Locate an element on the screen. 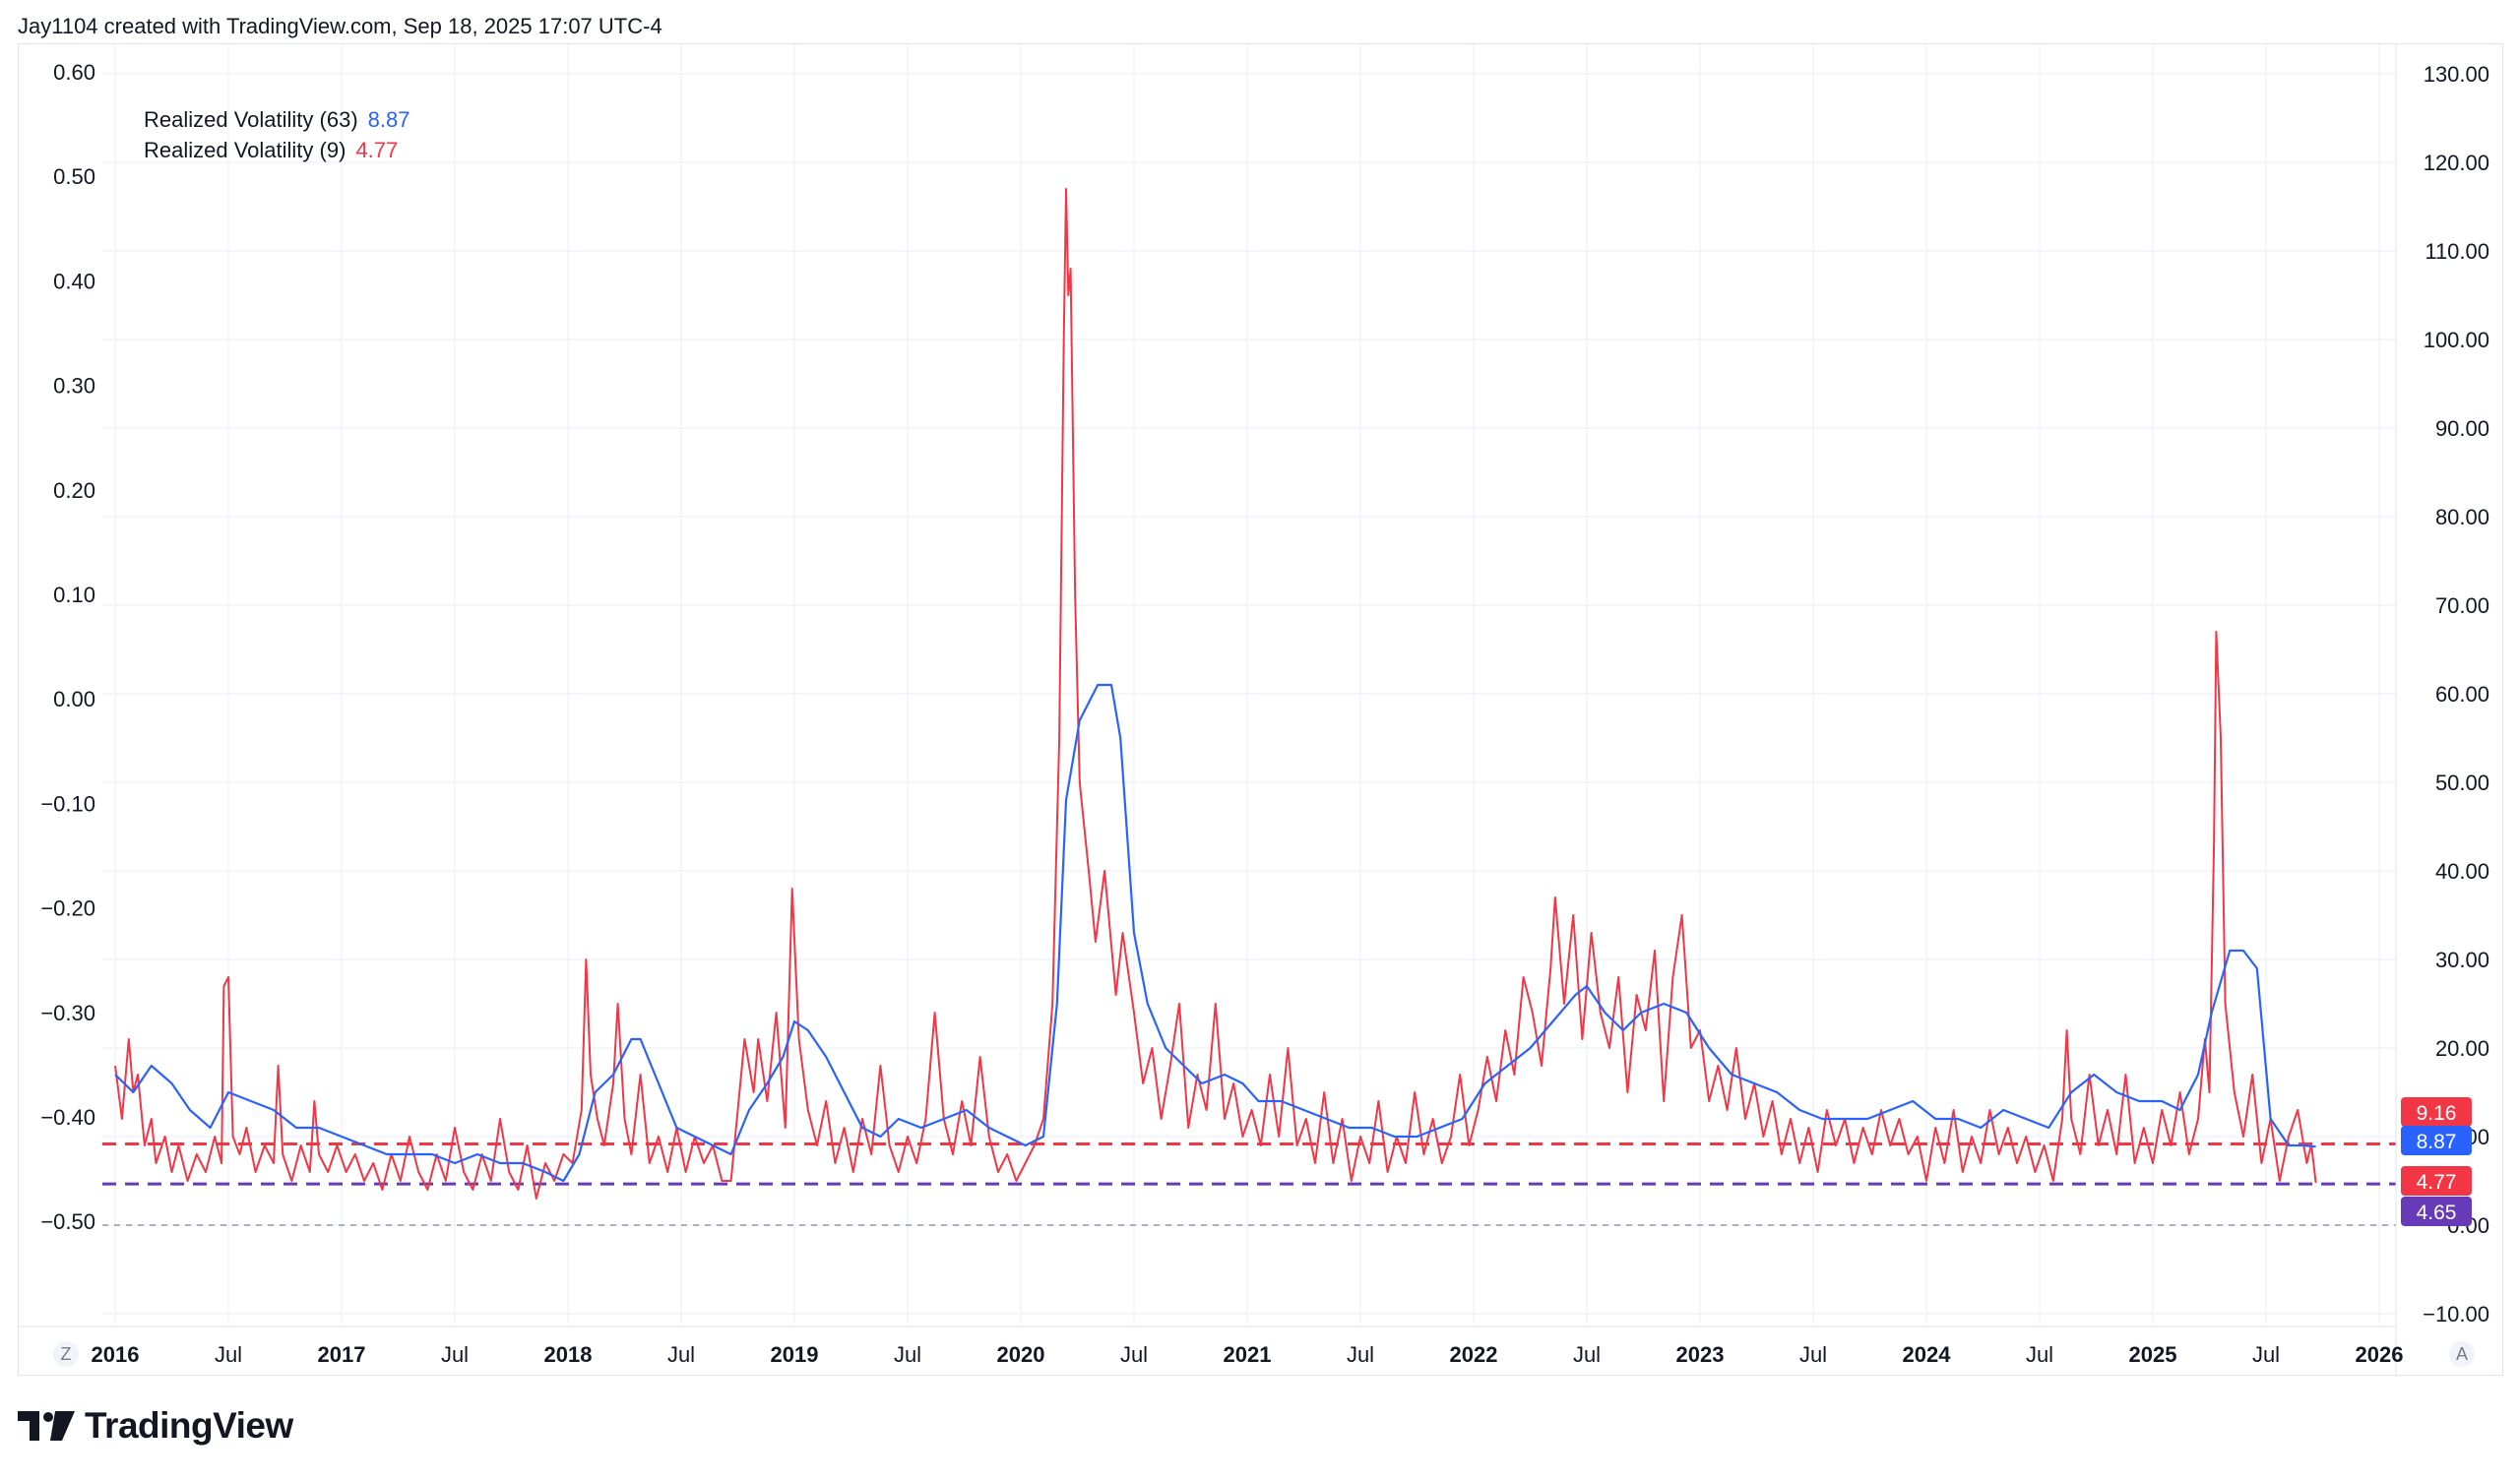 This screenshot has height=1481, width=2520. left-axis-tick-label: 0.40 is located at coordinates (74, 281).